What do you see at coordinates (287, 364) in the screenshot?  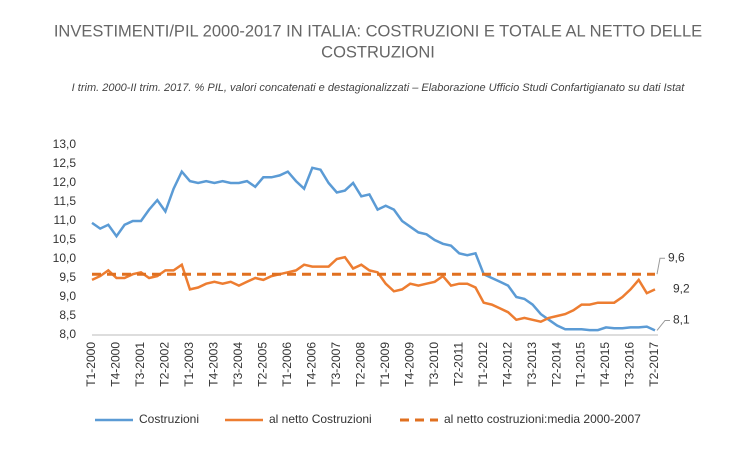 I see `x-tick-label: T1-2006` at bounding box center [287, 364].